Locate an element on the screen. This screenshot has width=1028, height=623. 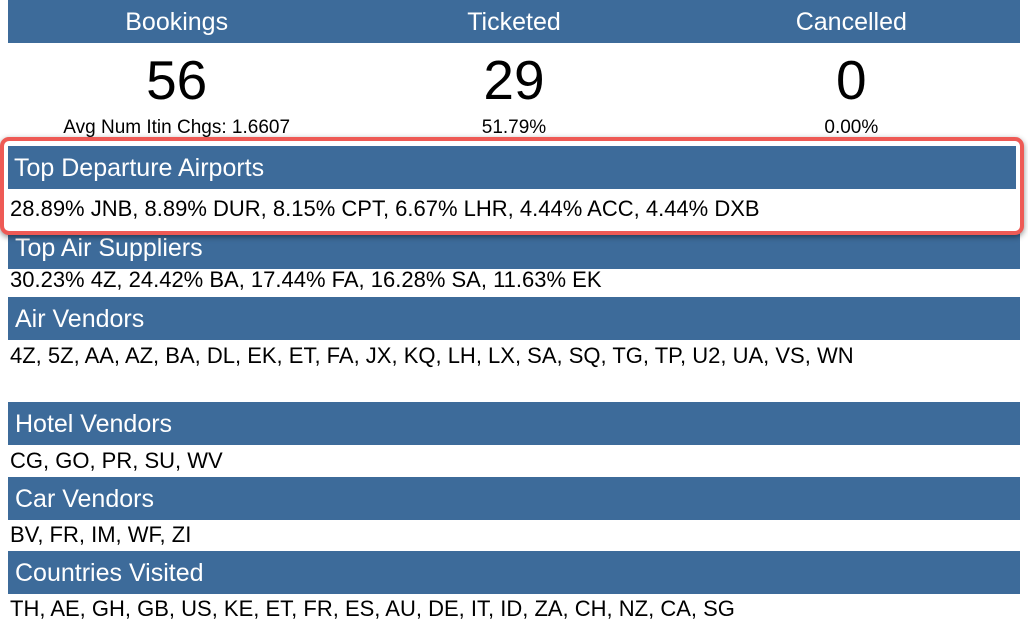
car-vendors-value: BV, FR, IM, WF, ZI is located at coordinates (101, 534).